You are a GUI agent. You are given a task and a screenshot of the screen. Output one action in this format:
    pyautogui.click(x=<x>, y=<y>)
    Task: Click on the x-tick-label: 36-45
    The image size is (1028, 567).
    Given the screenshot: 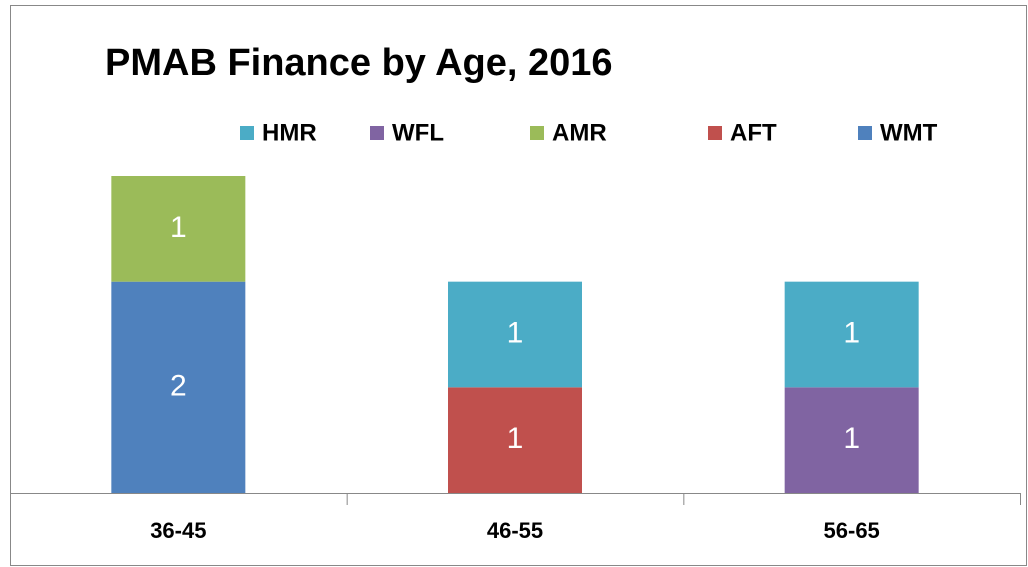 What is the action you would take?
    pyautogui.click(x=178, y=530)
    